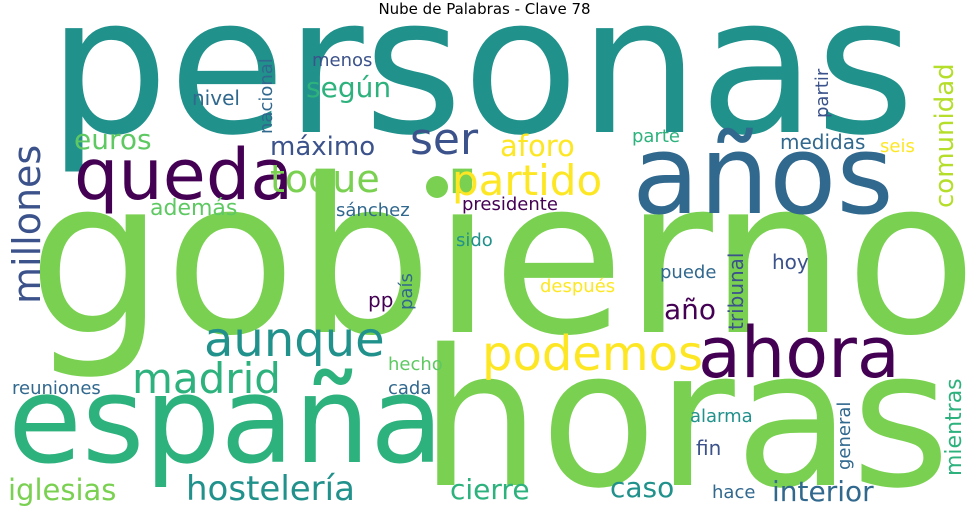 This screenshot has width=969, height=530. Describe the element at coordinates (897, 146) in the screenshot. I see `word-seis: seis` at that location.